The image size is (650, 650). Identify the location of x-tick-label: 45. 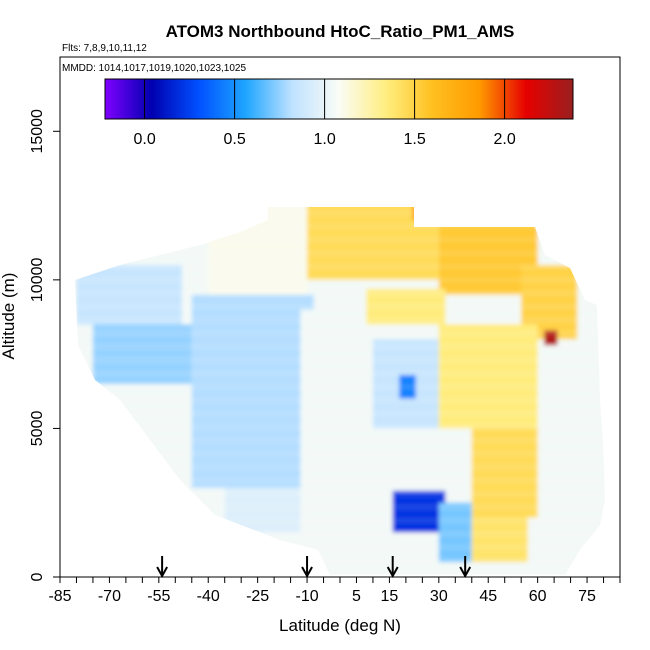
(488, 596).